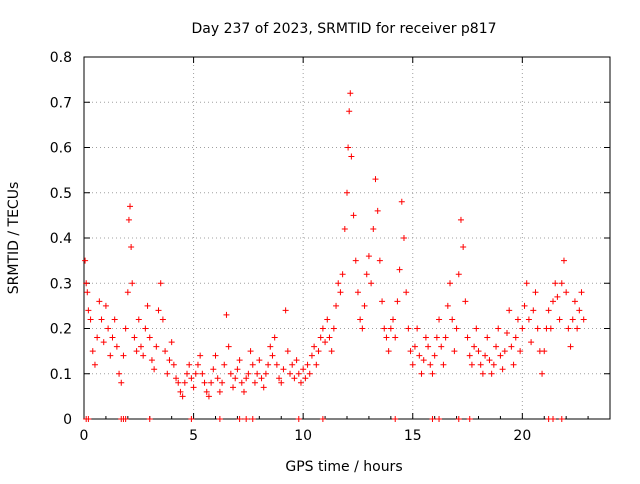 This screenshot has height=484, width=640. What do you see at coordinates (84, 436) in the screenshot?
I see `x-tick-label: 0` at bounding box center [84, 436].